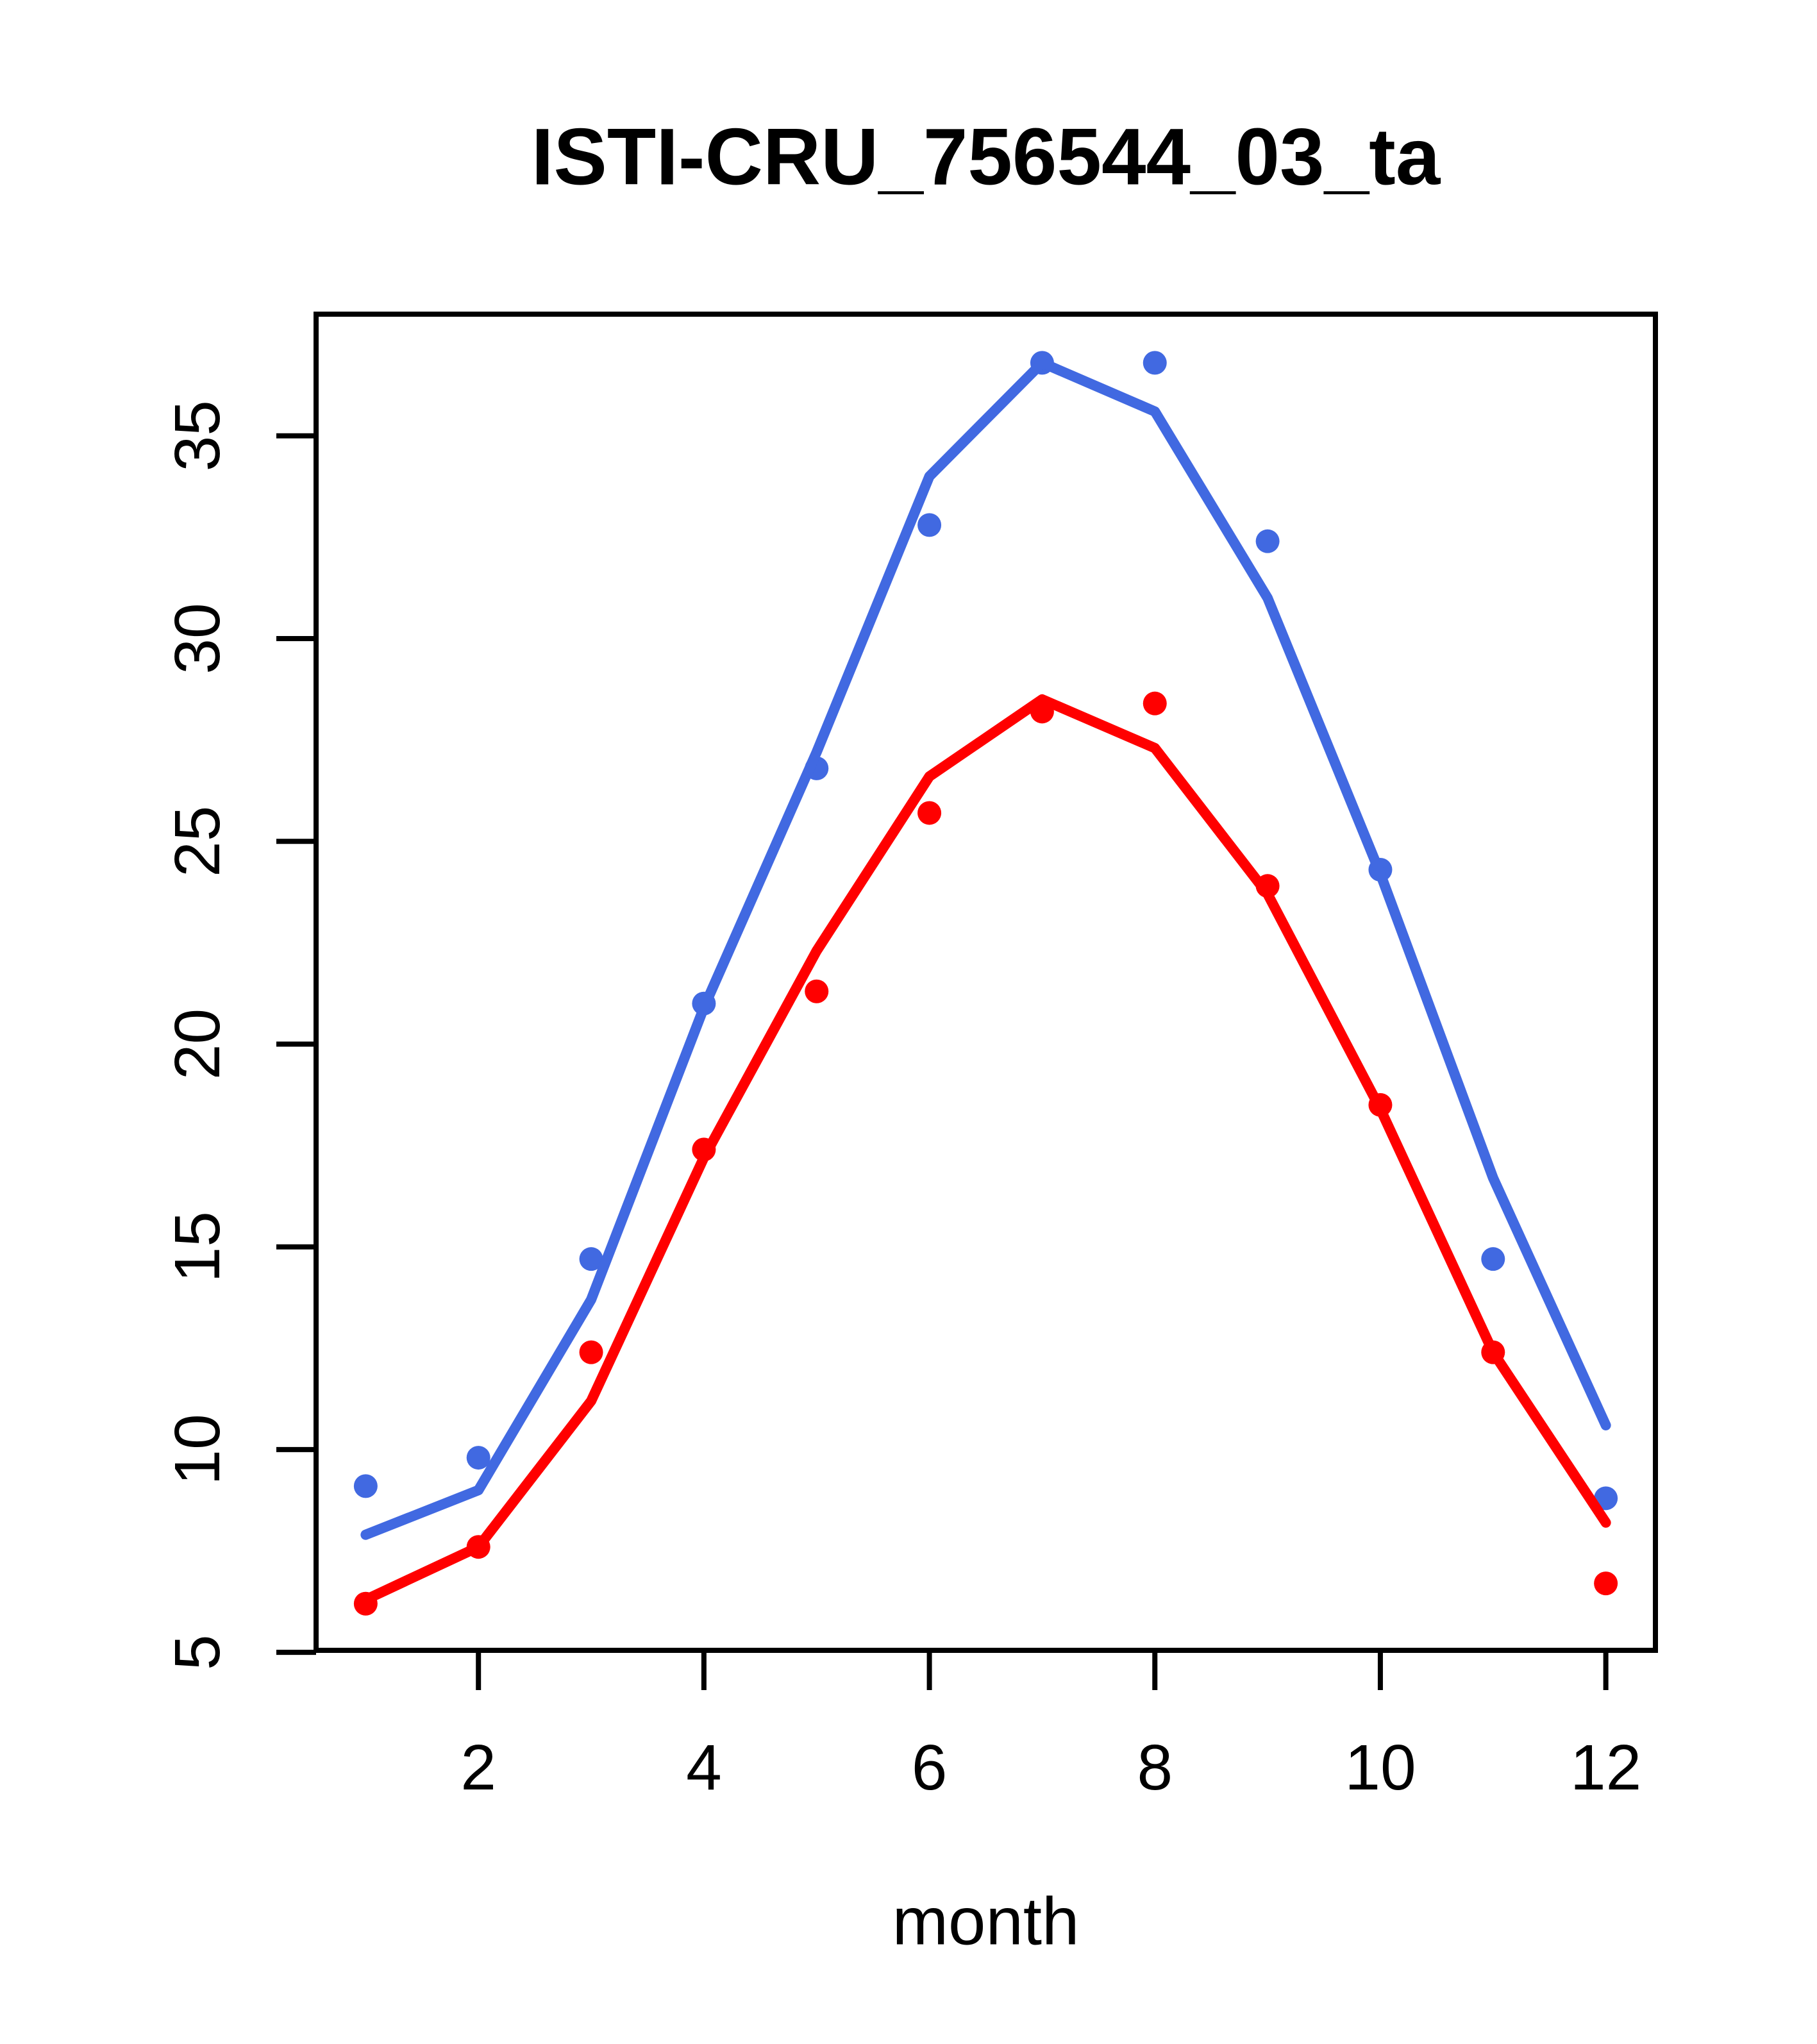 Image resolution: width=1817 pixels, height=2044 pixels. What do you see at coordinates (197, 639) in the screenshot?
I see `y-tick-label: 30` at bounding box center [197, 639].